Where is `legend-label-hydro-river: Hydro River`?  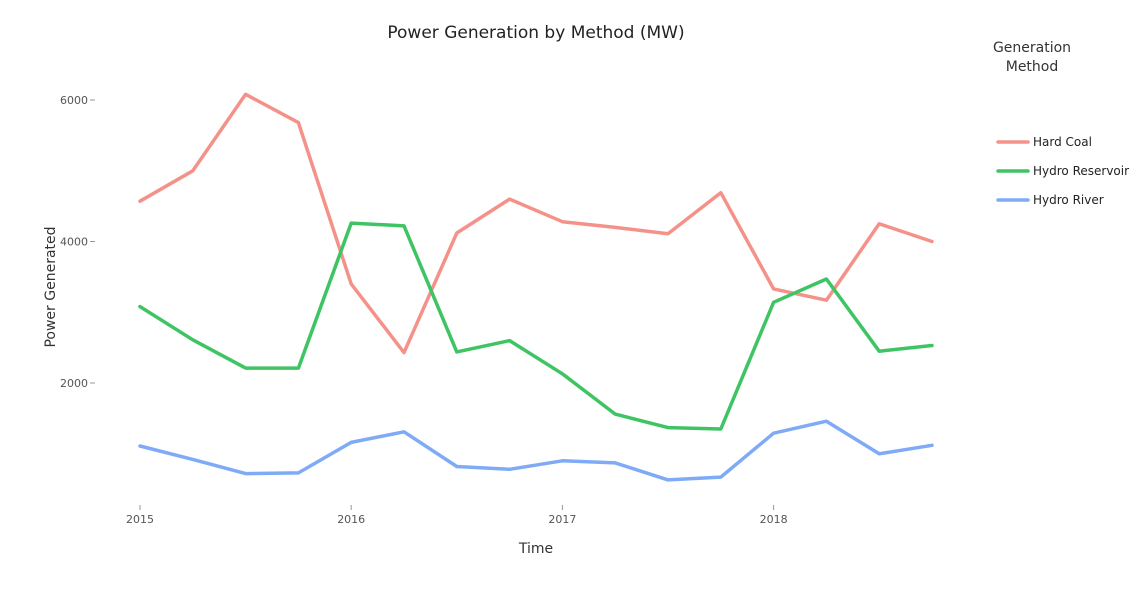 legend-label-hydro-river: Hydro River is located at coordinates (1068, 200).